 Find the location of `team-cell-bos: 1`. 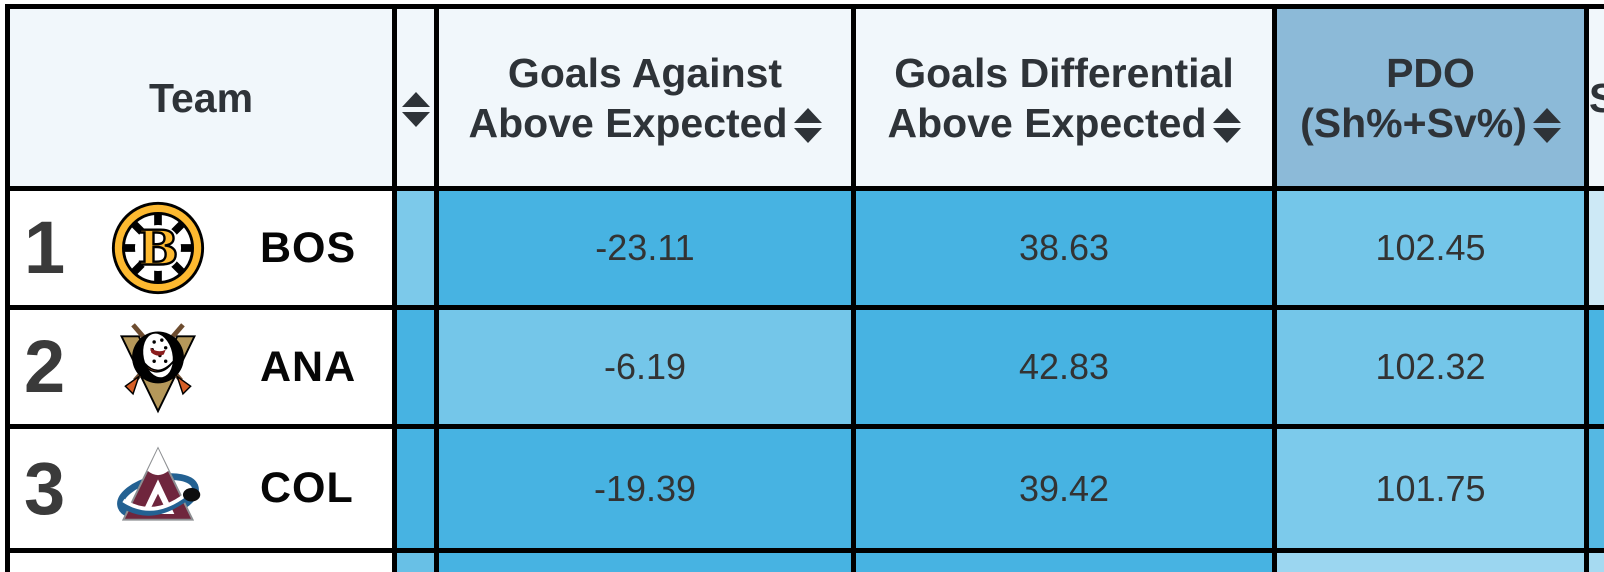

team-cell-bos: 1 is located at coordinates (201, 248).